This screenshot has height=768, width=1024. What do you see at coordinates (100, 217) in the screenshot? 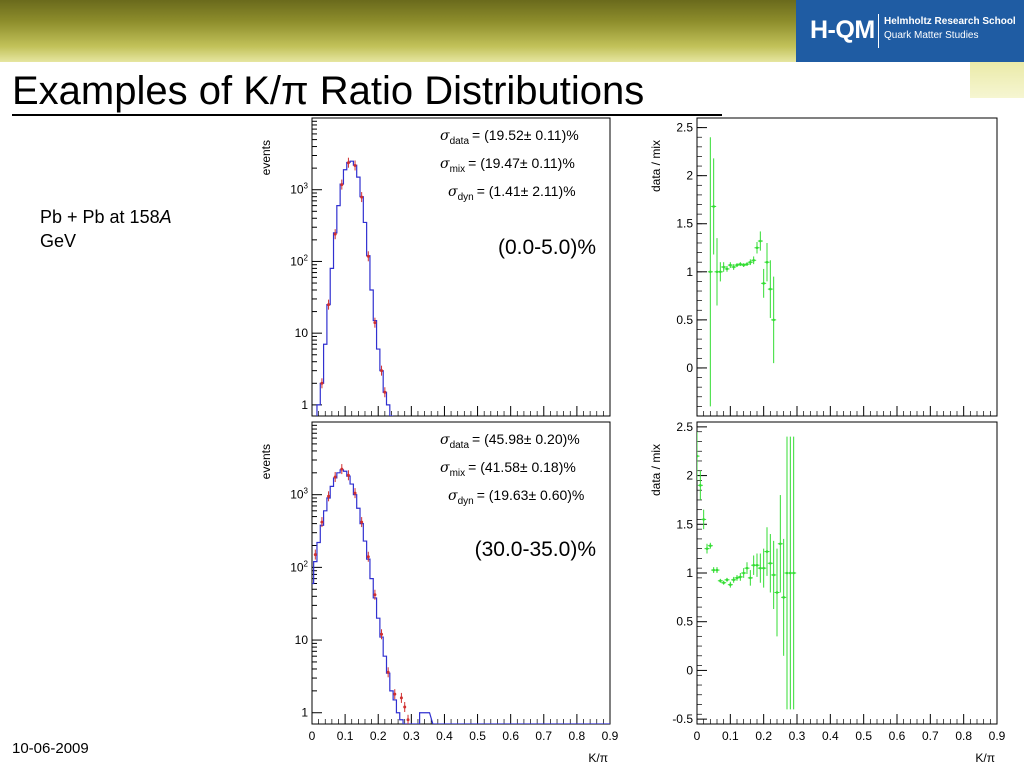
I see `subtitle-main: Pb + Pb at 158` at bounding box center [100, 217].